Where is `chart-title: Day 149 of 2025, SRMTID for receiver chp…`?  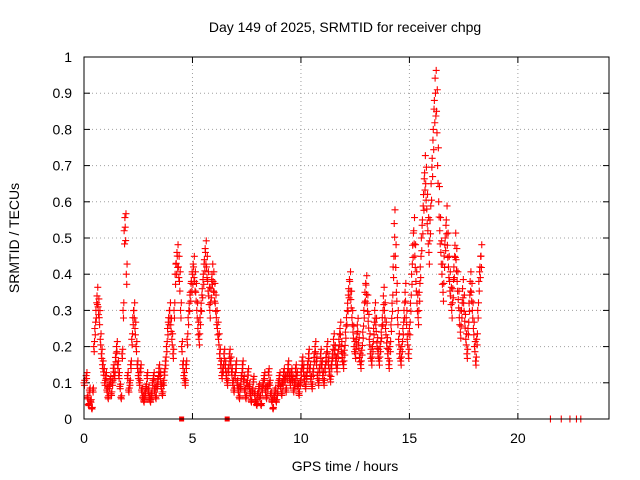 chart-title: Day 149 of 2025, SRMTID for receiver chp… is located at coordinates (345, 27).